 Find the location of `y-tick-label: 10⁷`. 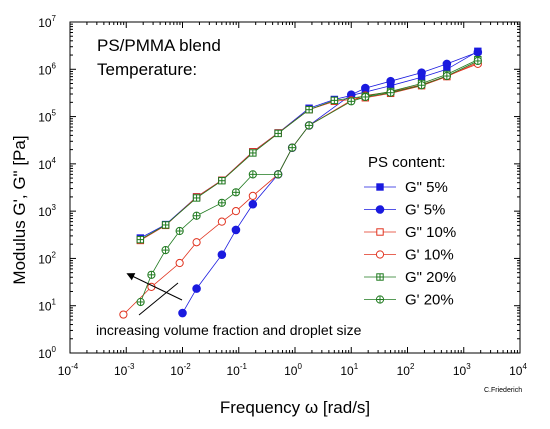

y-tick-label: 10⁷ is located at coordinates (47, 22).